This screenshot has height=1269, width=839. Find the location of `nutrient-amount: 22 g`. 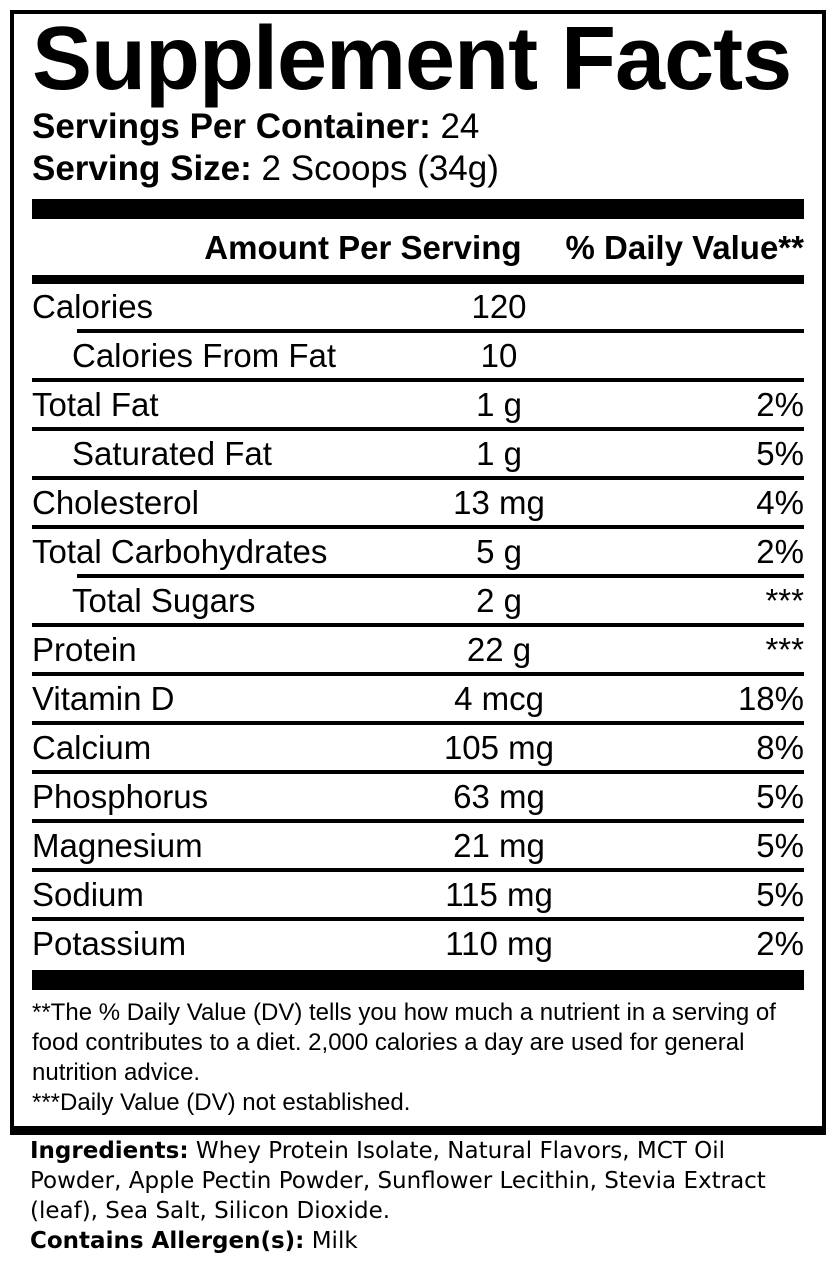

nutrient-amount: 22 g is located at coordinates (499, 649).